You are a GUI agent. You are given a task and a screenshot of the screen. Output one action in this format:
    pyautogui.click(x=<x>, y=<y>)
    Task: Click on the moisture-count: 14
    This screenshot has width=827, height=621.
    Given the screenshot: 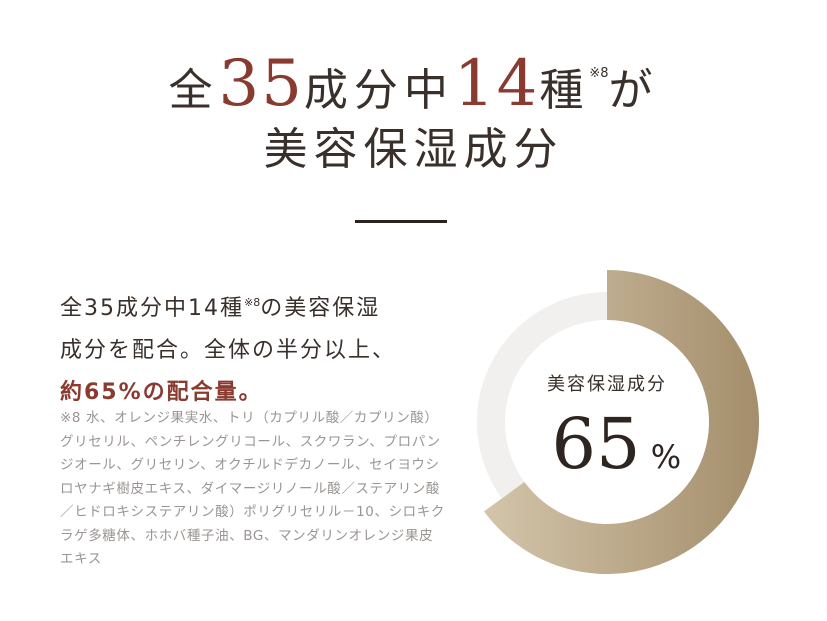 What is the action you would take?
    pyautogui.click(x=496, y=84)
    